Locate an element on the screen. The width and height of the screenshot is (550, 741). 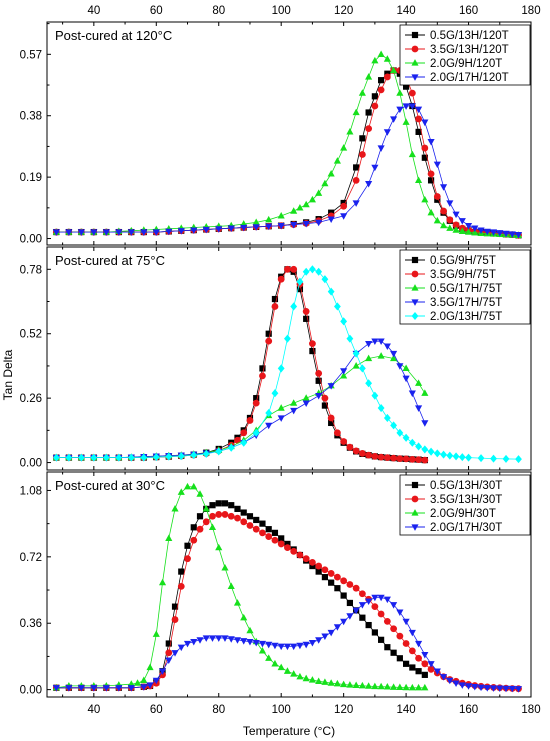
bottom-x-tick-label: 160 is located at coordinates (468, 710).